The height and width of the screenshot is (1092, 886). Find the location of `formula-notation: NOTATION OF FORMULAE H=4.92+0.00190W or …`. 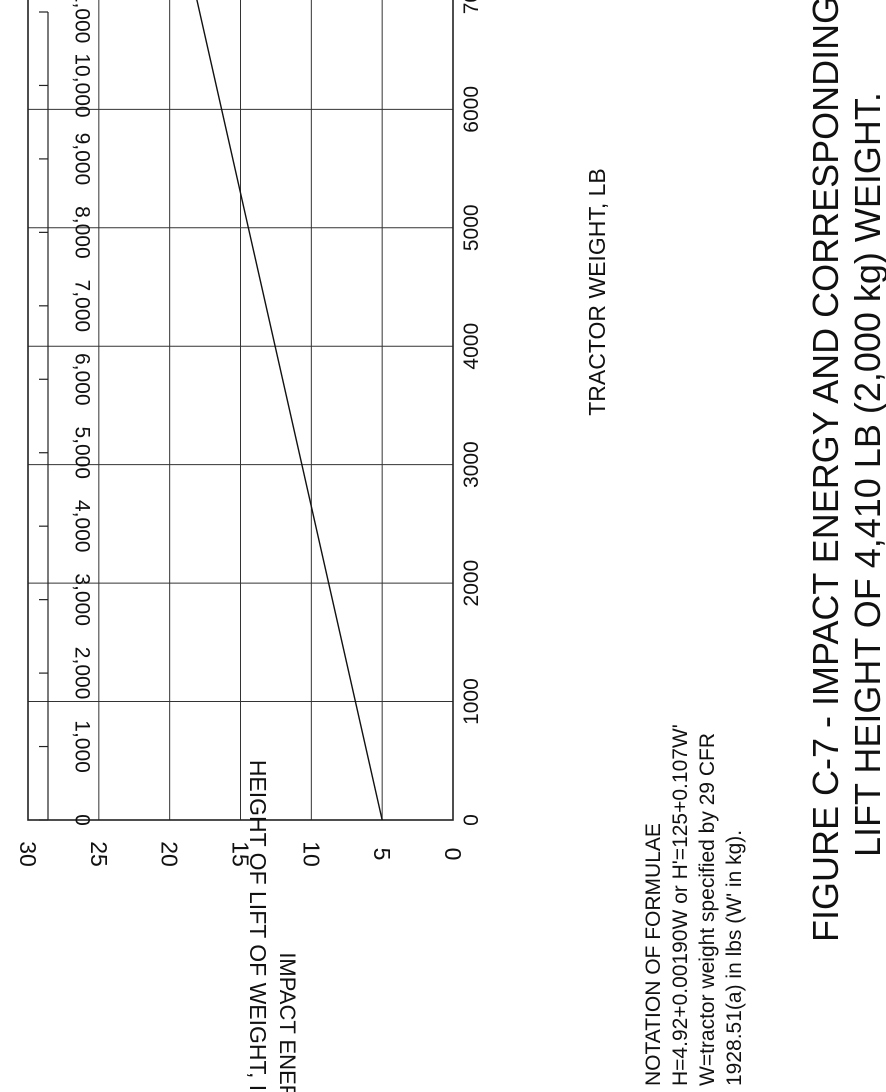

formula-notation: NOTATION OF FORMULAE H=4.92+0.00190W or … is located at coordinates (694, 905).